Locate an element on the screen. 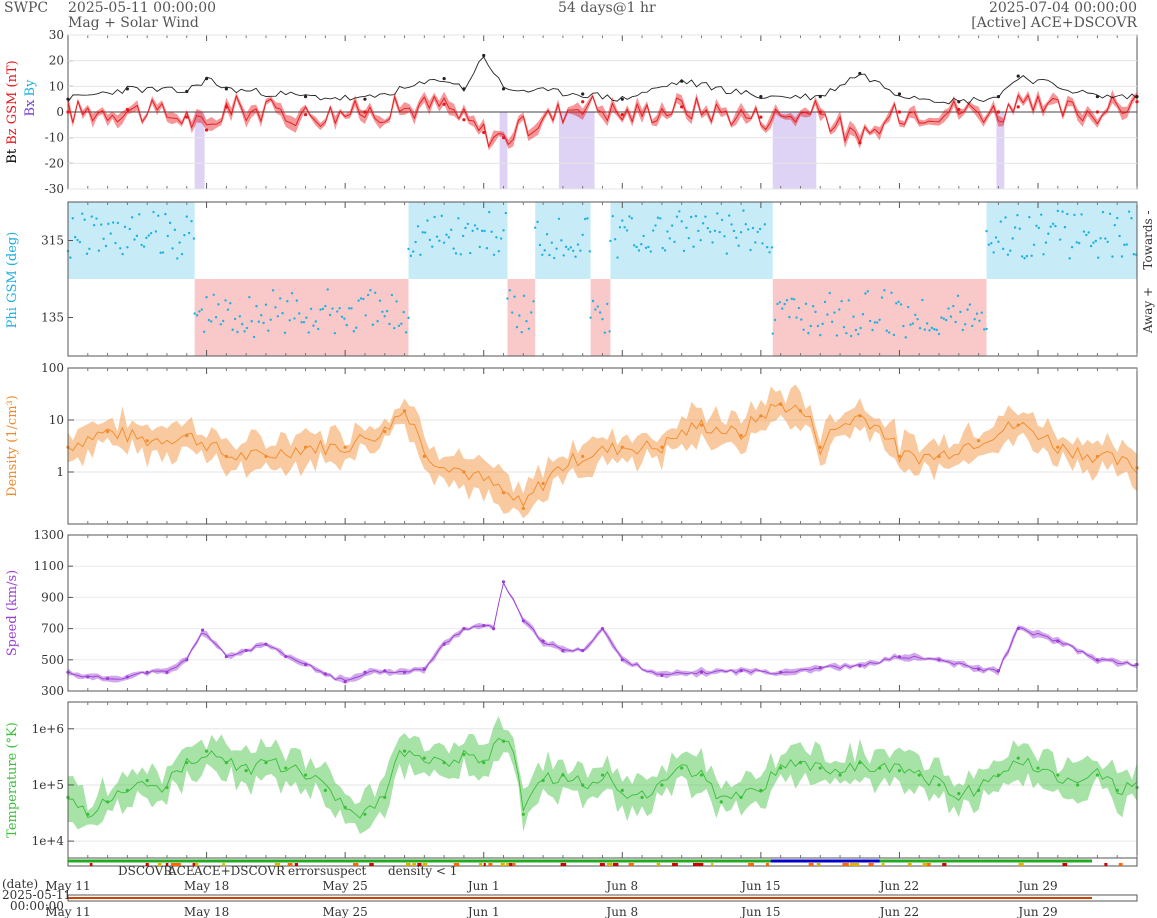  status-legend-0: DSCOVR is located at coordinates (145, 871).